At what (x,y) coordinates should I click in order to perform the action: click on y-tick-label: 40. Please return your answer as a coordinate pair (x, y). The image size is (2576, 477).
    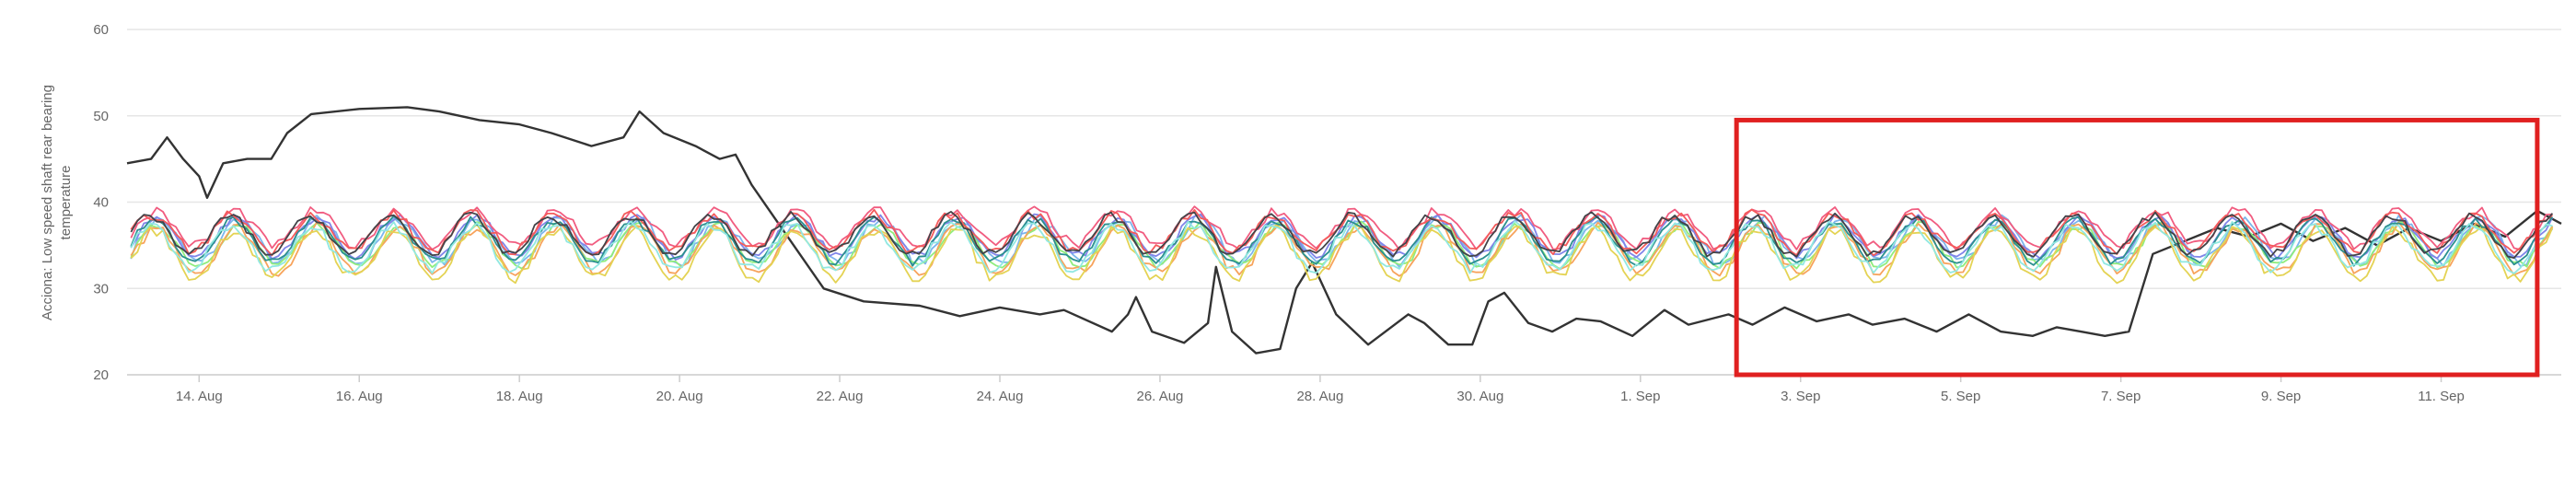
    Looking at the image, I should click on (101, 203).